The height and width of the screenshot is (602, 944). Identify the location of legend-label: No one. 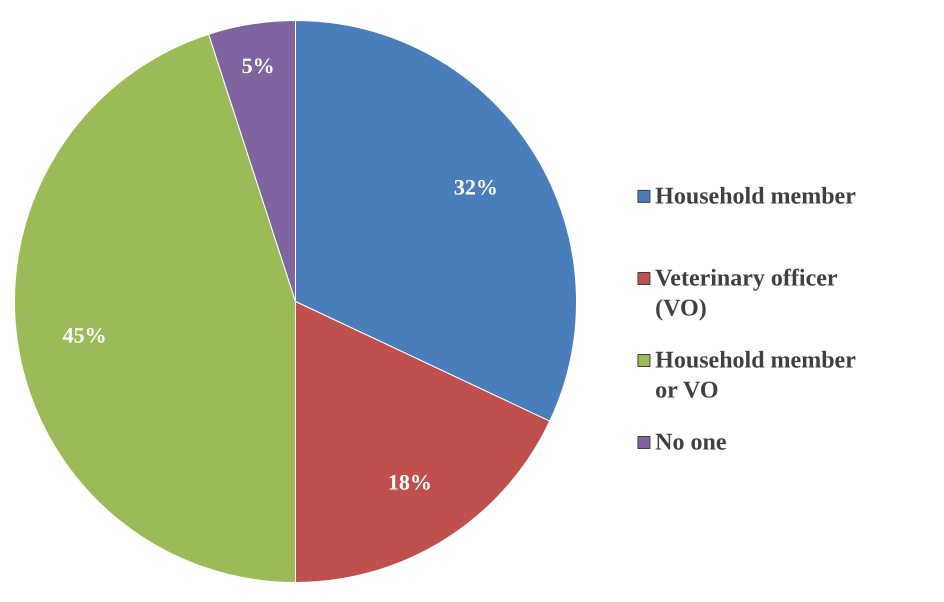
(691, 443).